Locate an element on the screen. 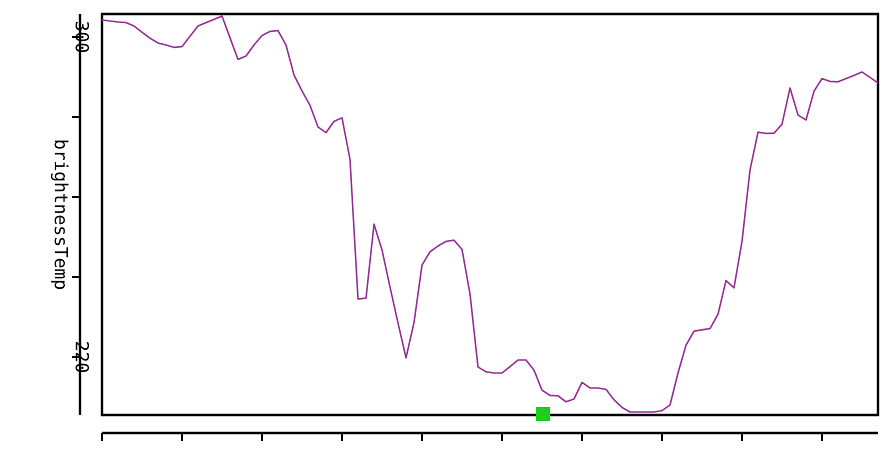 The image size is (885, 450). y-axis-title: brightnessTemp is located at coordinates (59, 214).